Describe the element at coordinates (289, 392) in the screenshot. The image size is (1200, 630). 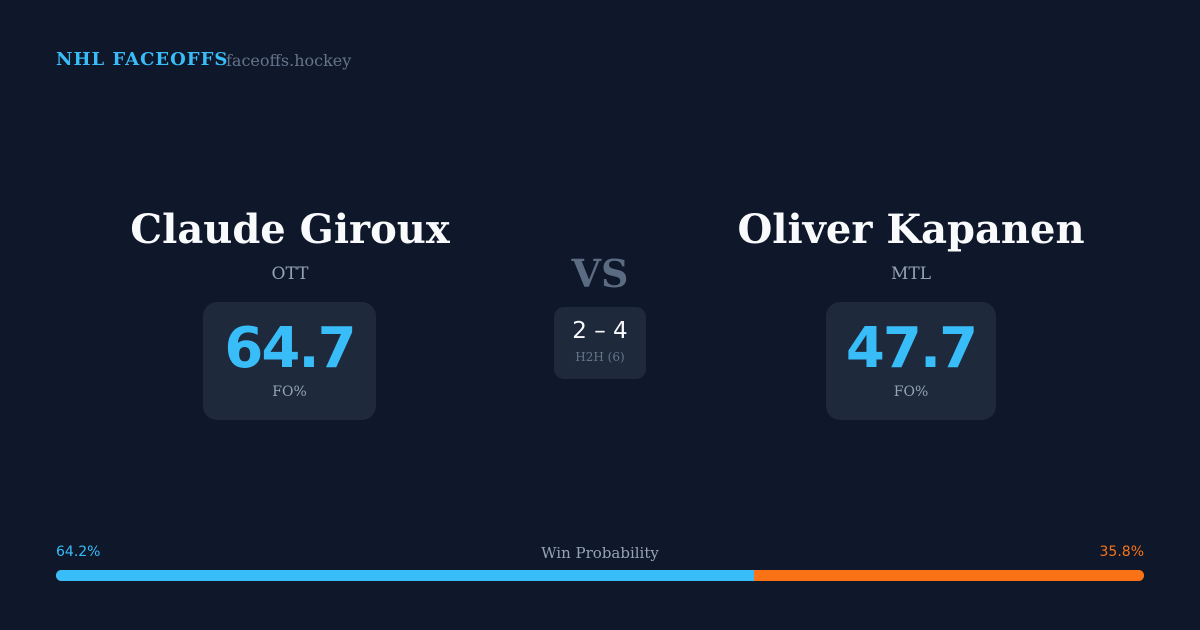
I see `left-fo-label: FO%` at that location.